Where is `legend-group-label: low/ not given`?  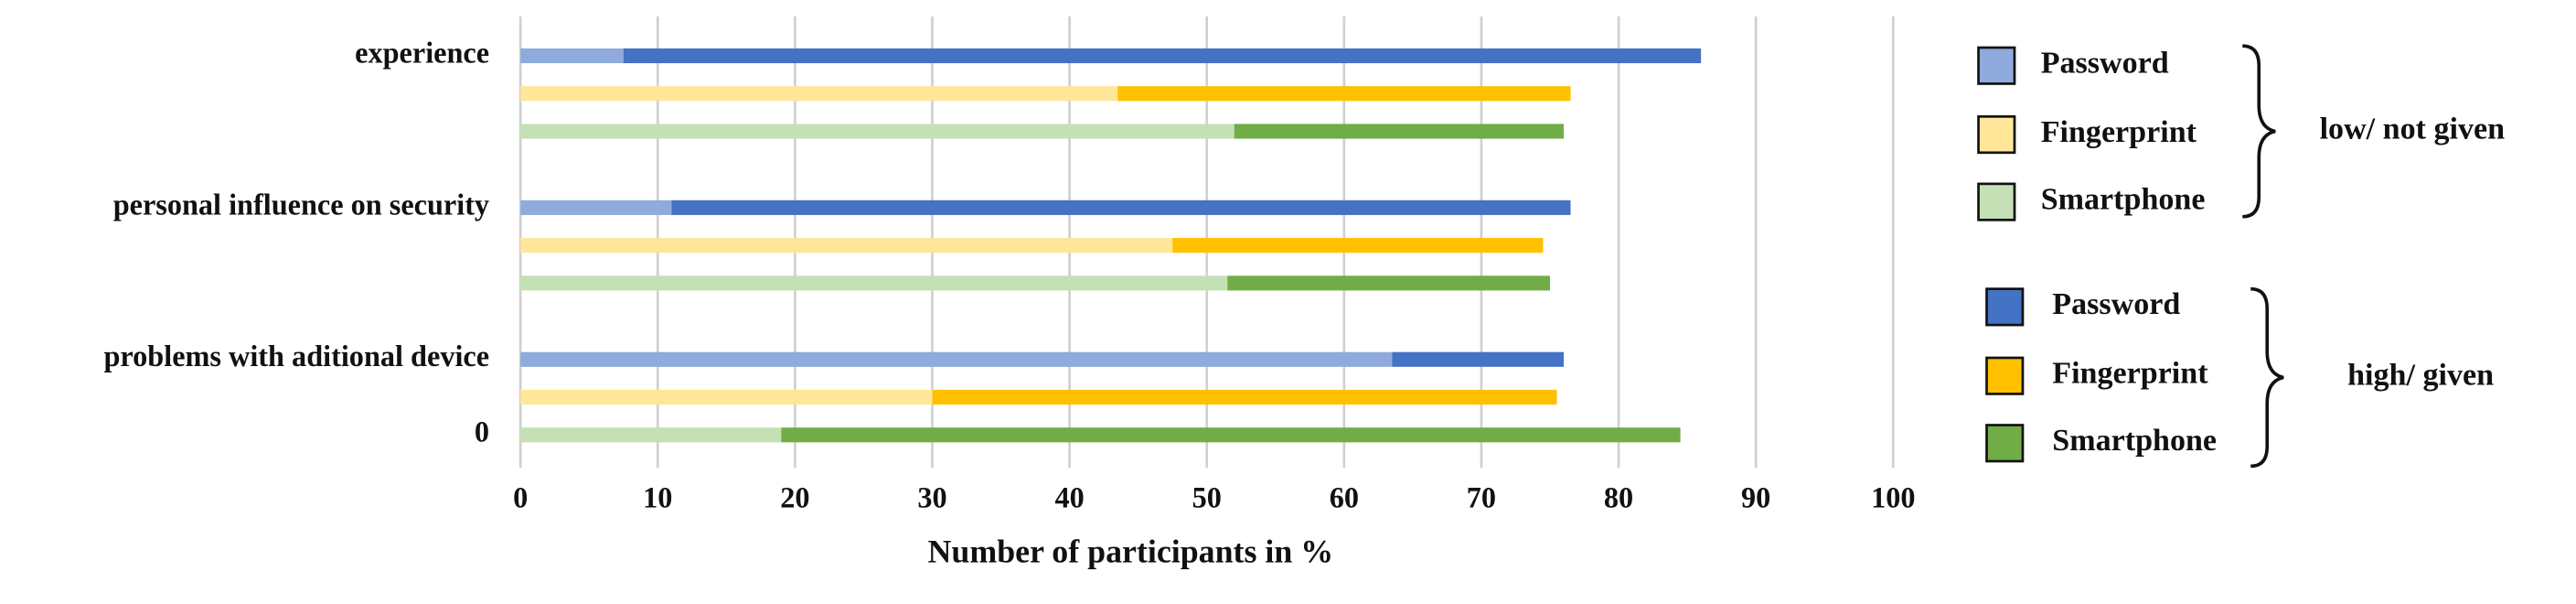
legend-group-label: low/ not given is located at coordinates (2413, 129).